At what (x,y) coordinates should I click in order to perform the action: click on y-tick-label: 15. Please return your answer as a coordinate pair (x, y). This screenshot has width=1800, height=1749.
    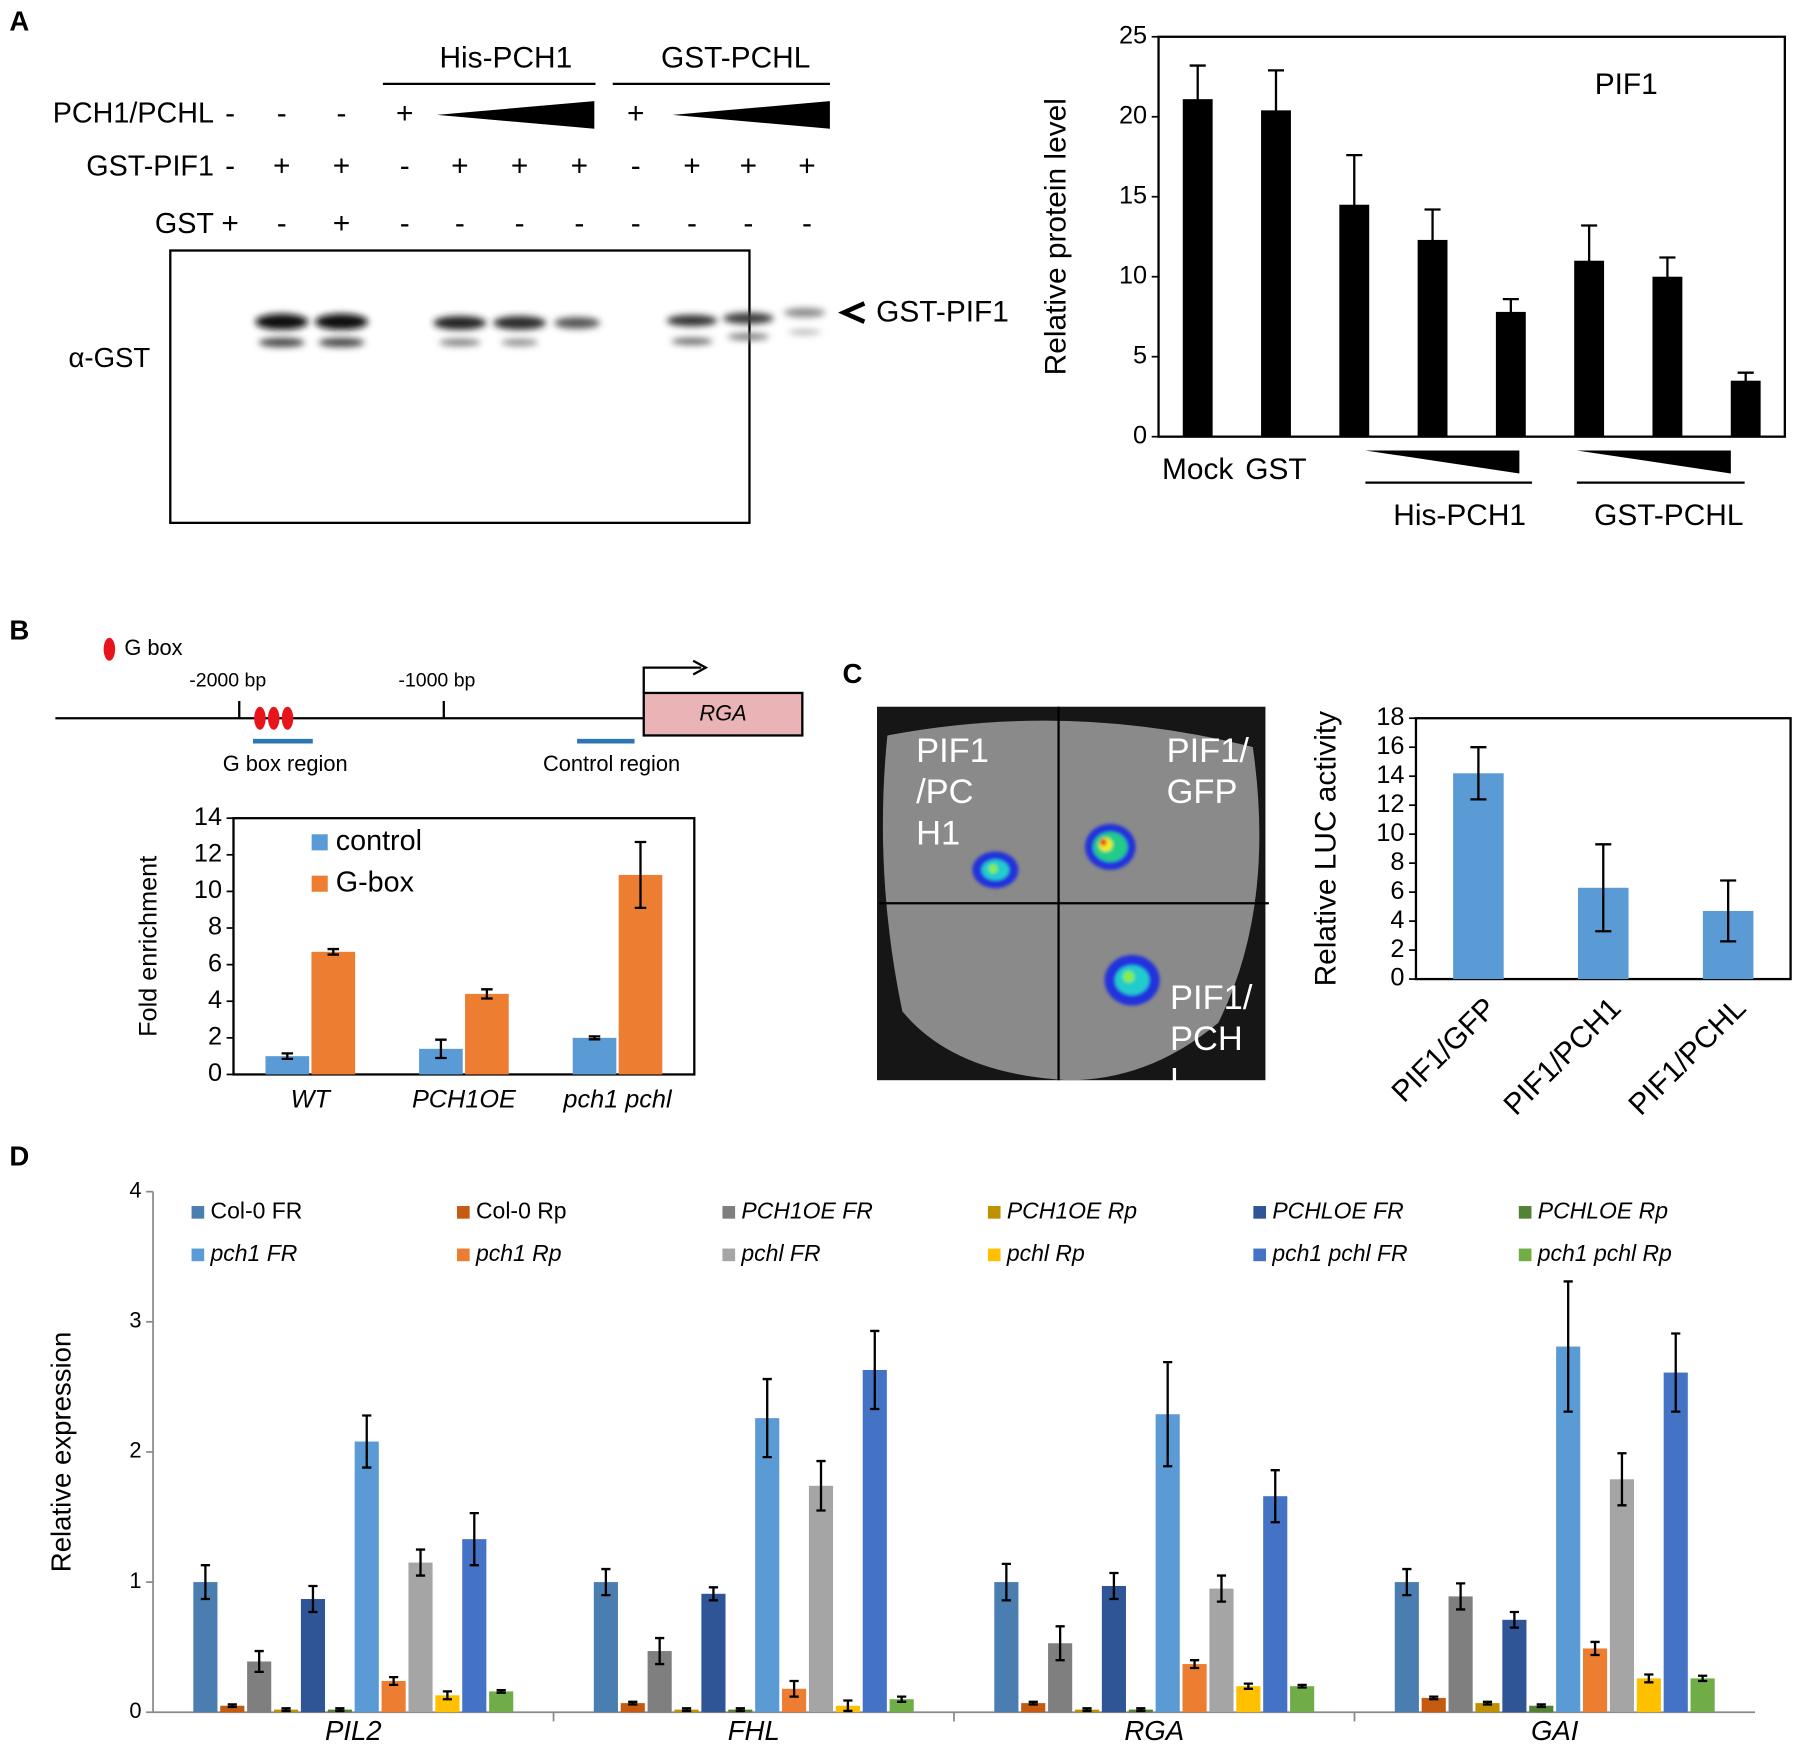
    Looking at the image, I should click on (1133, 195).